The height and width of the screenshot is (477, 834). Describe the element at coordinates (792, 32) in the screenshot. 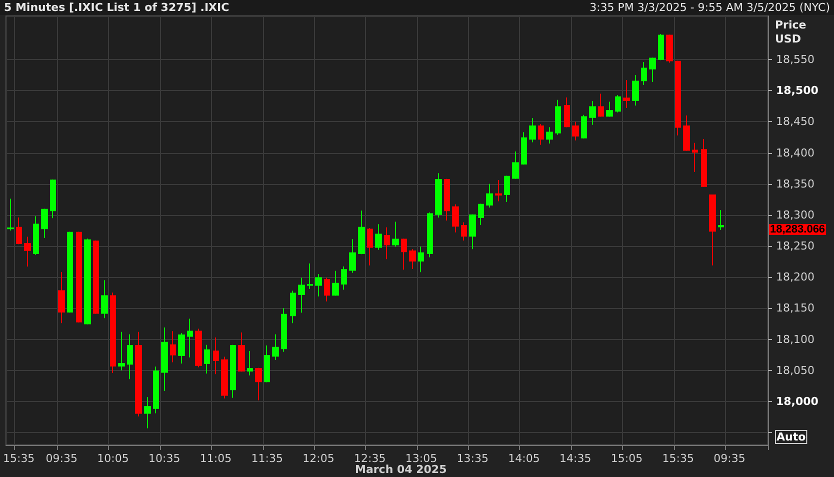

I see `y-axis-title: Price USD` at that location.